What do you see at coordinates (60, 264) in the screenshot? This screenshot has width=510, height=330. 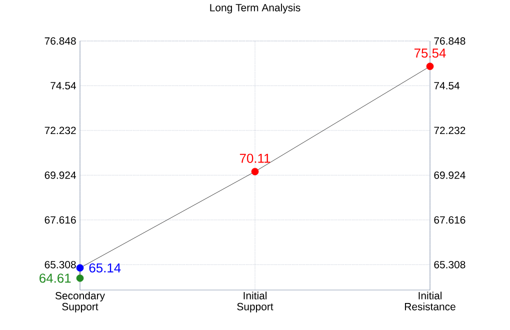 I see `y-tick-label: 65.308` at bounding box center [60, 264].